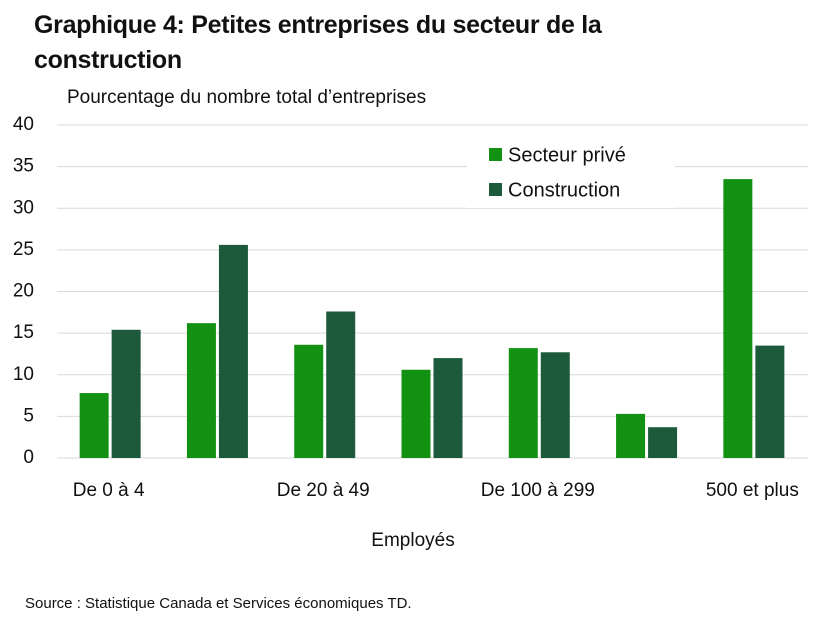 Image resolution: width=827 pixels, height=617 pixels. I want to click on x-axis-label: Employés, so click(412, 540).